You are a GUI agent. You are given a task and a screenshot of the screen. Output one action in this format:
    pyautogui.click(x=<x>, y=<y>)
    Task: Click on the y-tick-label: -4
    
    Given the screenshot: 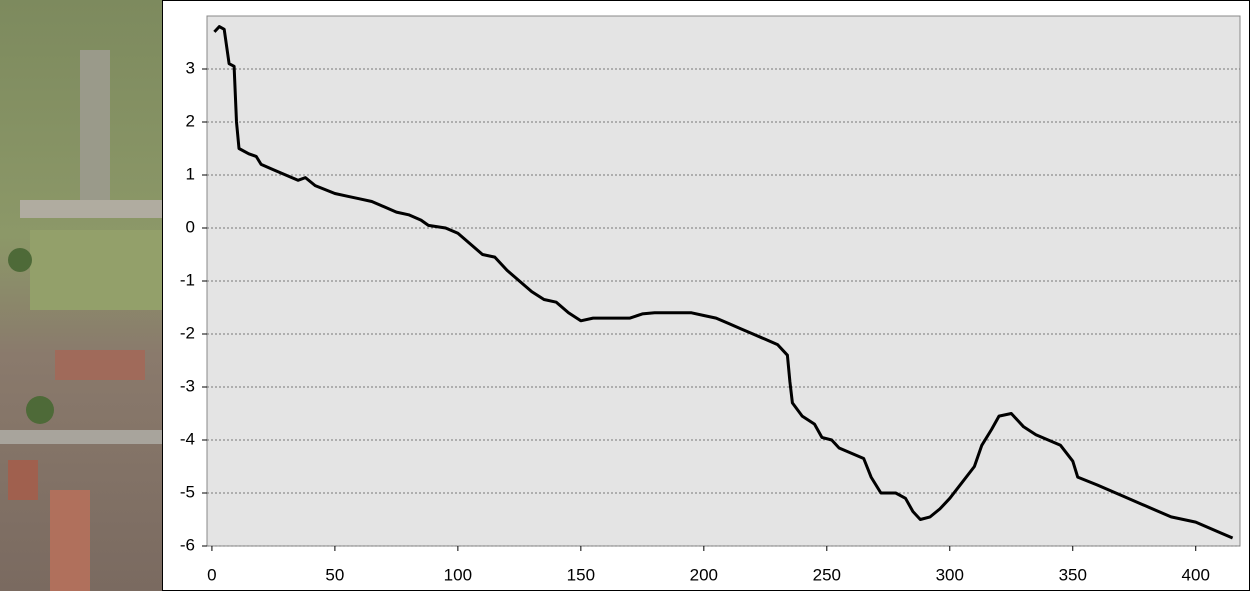 What is the action you would take?
    pyautogui.click(x=187, y=438)
    